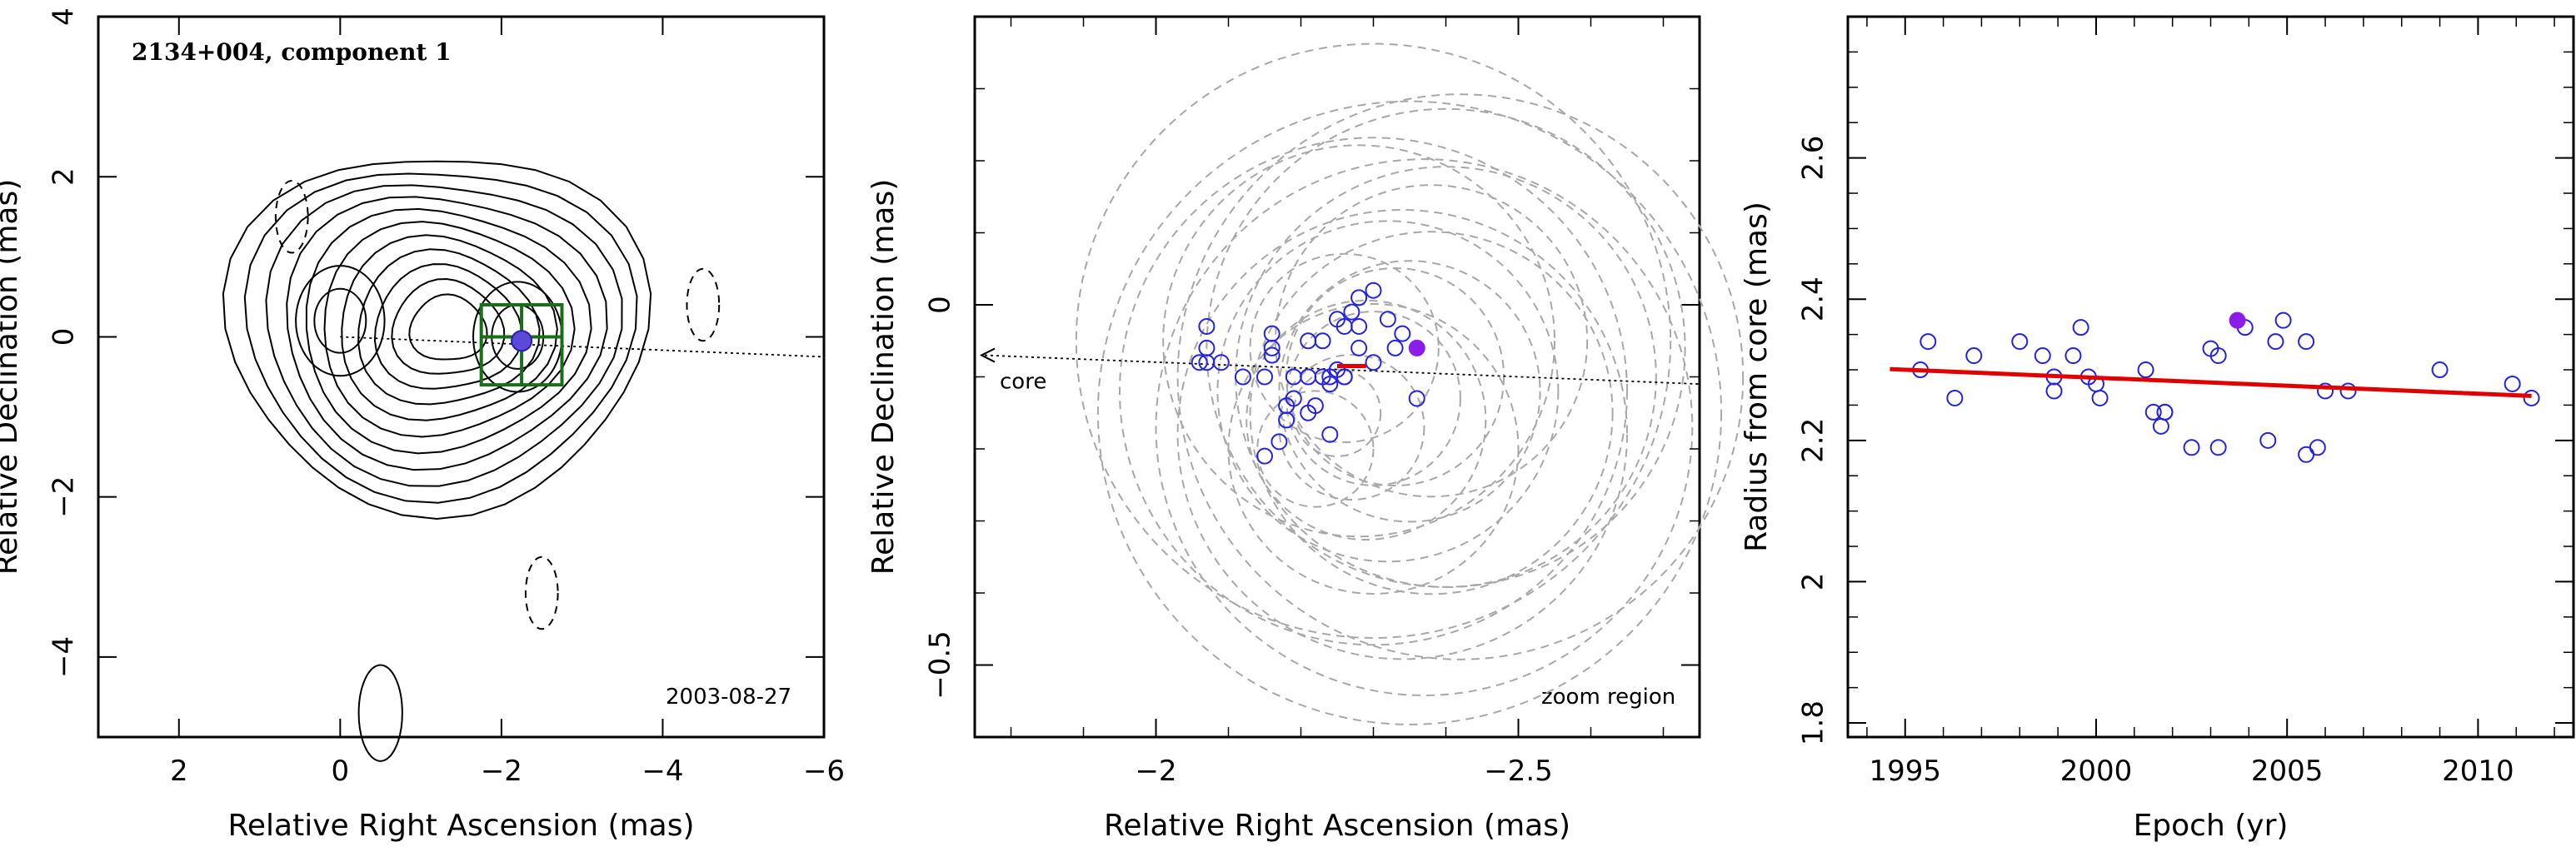 This screenshot has height=847, width=2576. What do you see at coordinates (1023, 382) in the screenshot?
I see `core-label: core` at bounding box center [1023, 382].